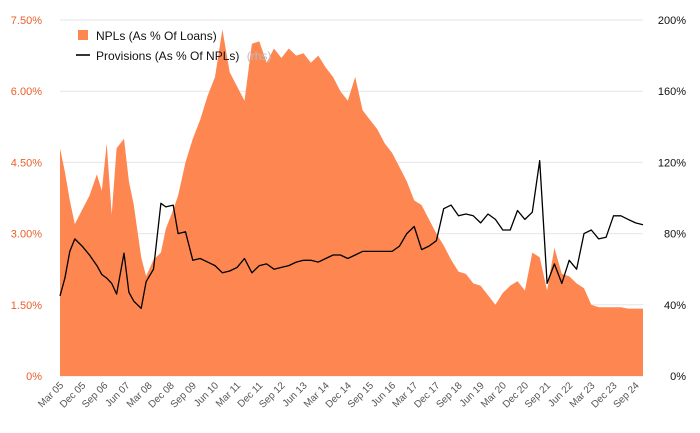 The height and width of the screenshot is (433, 700). I want to click on legend-npl-swatch, so click(83, 35).